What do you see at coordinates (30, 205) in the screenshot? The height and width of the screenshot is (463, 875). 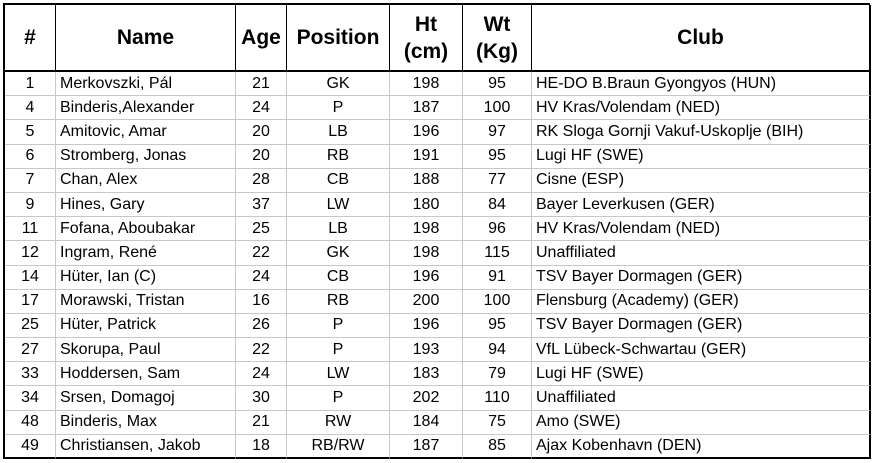 I see `cell-number: 9` at bounding box center [30, 205].